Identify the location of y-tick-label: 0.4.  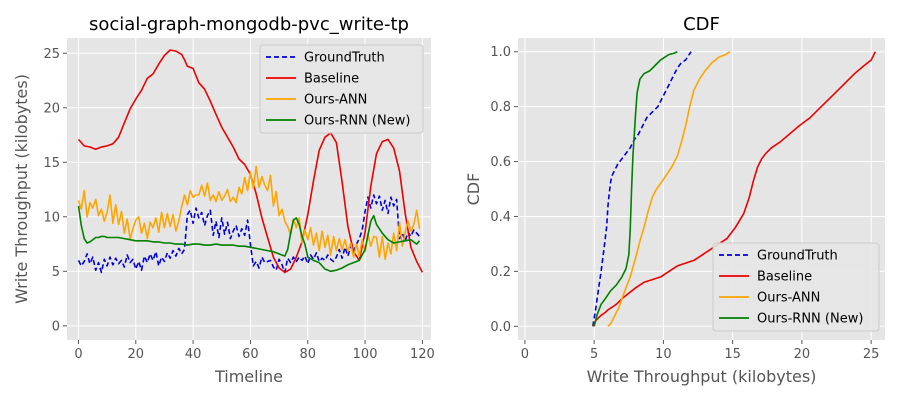
(500, 217).